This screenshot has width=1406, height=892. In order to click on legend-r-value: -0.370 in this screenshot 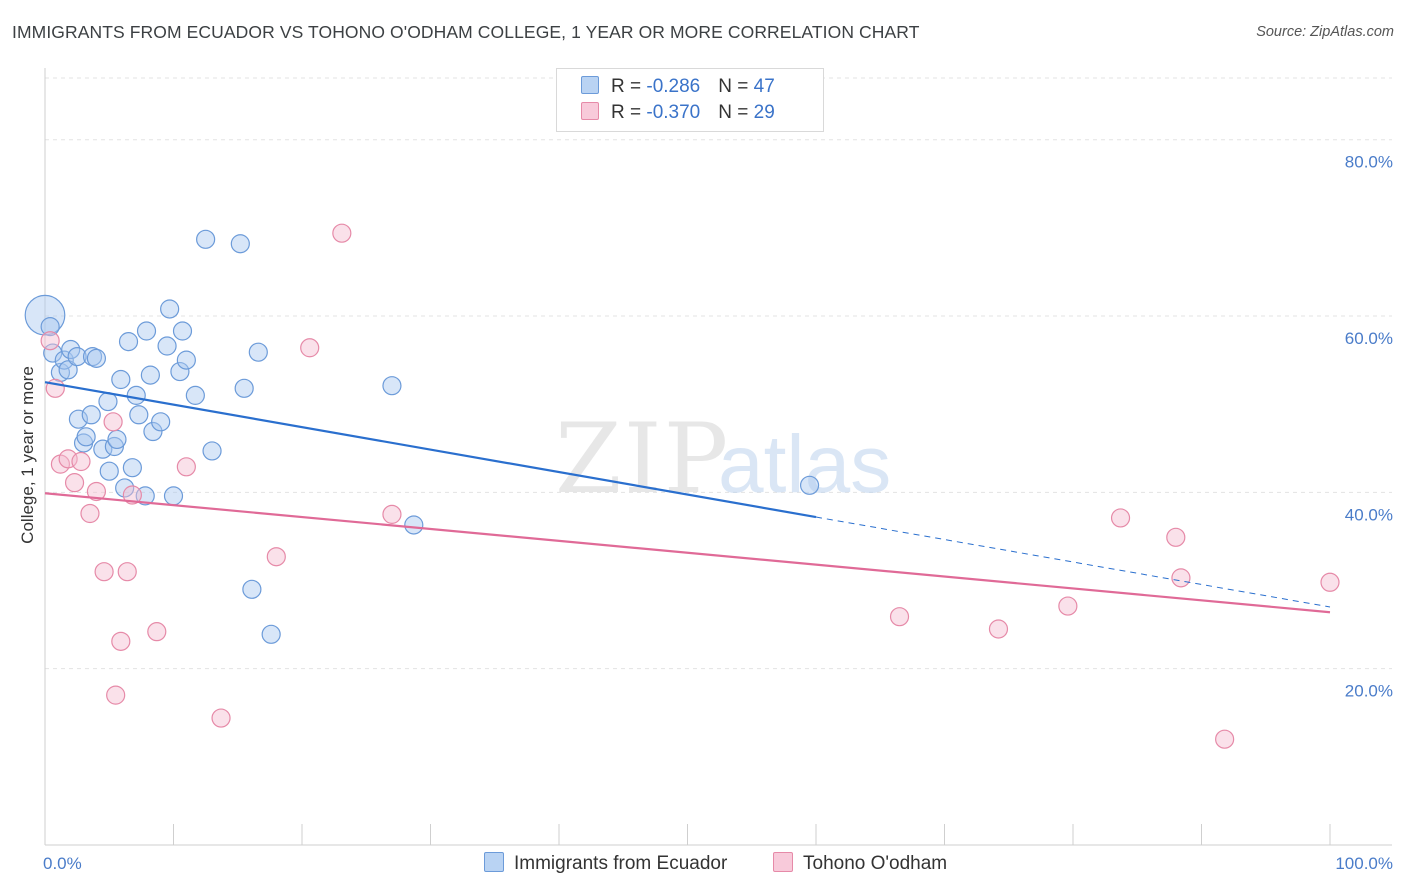, I will do `click(673, 112)`.